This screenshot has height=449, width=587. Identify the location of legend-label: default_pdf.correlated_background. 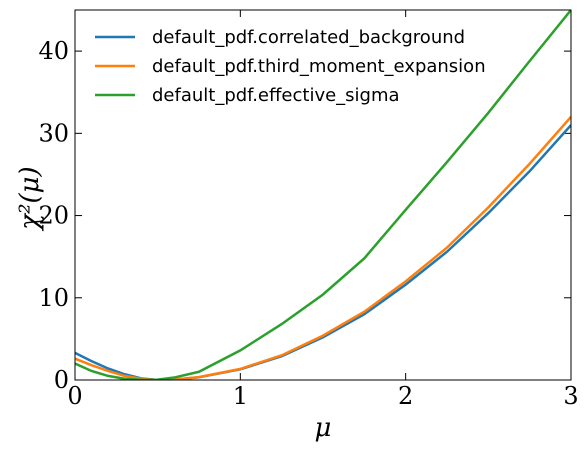
(308, 37).